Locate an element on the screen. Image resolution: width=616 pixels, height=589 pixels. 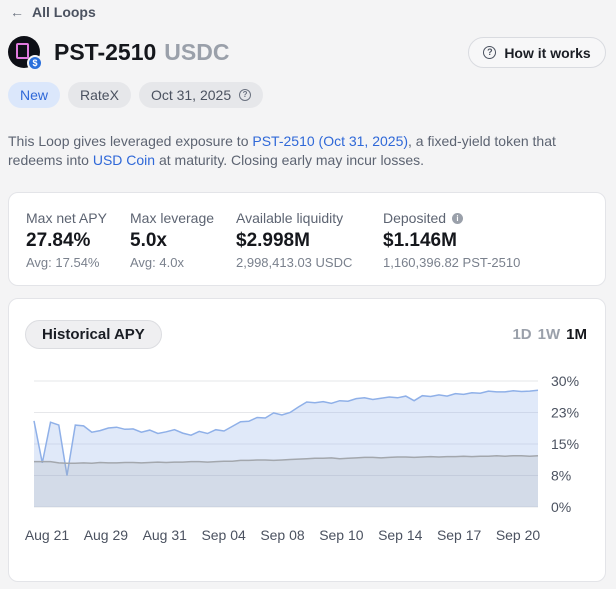
x-tick-label: Sep 04 is located at coordinates (223, 535).